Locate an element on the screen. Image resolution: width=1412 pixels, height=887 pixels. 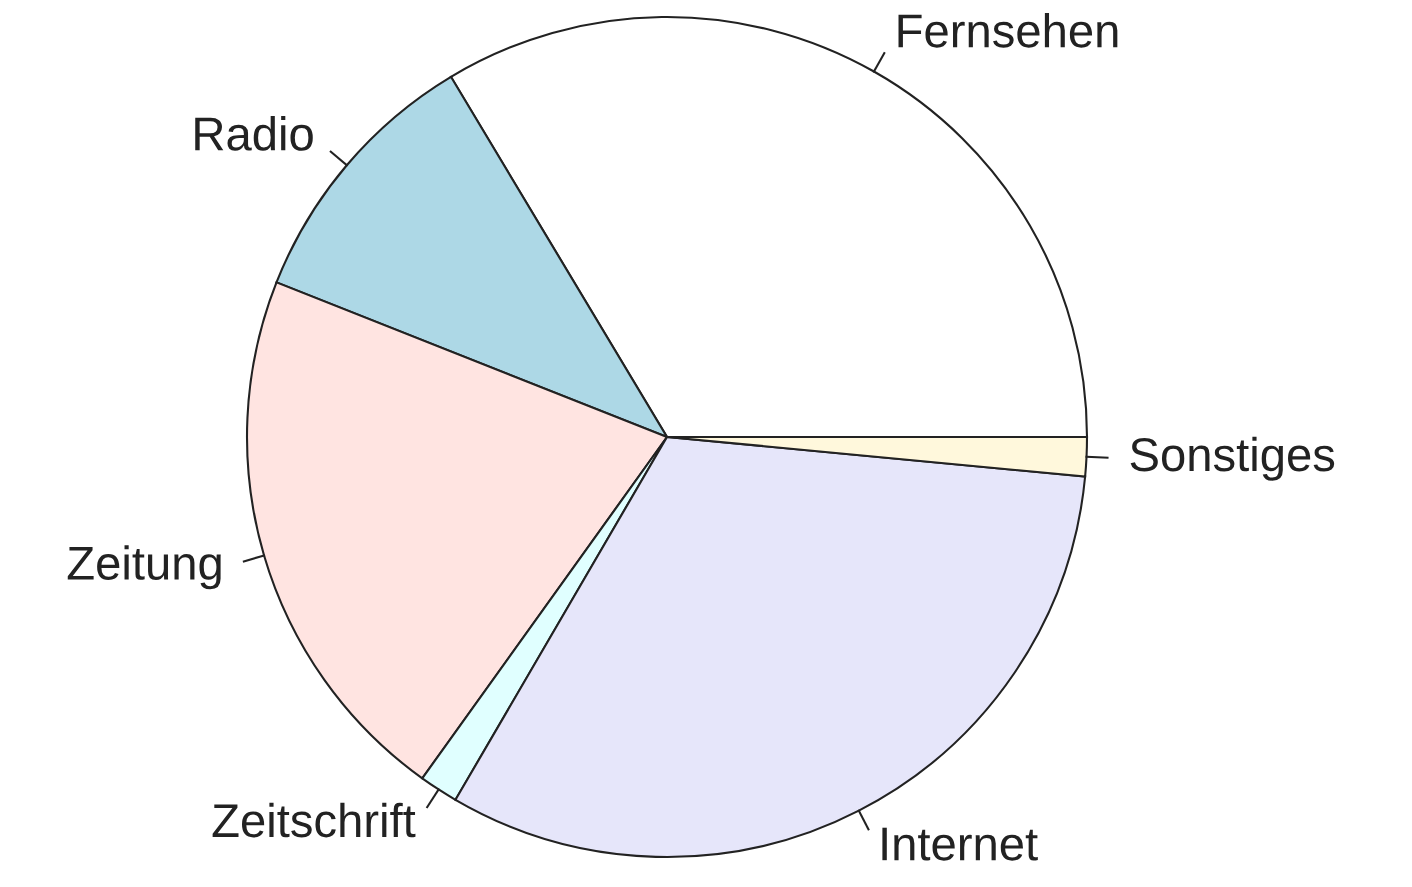
slice-label: Fernsehen is located at coordinates (1008, 30).